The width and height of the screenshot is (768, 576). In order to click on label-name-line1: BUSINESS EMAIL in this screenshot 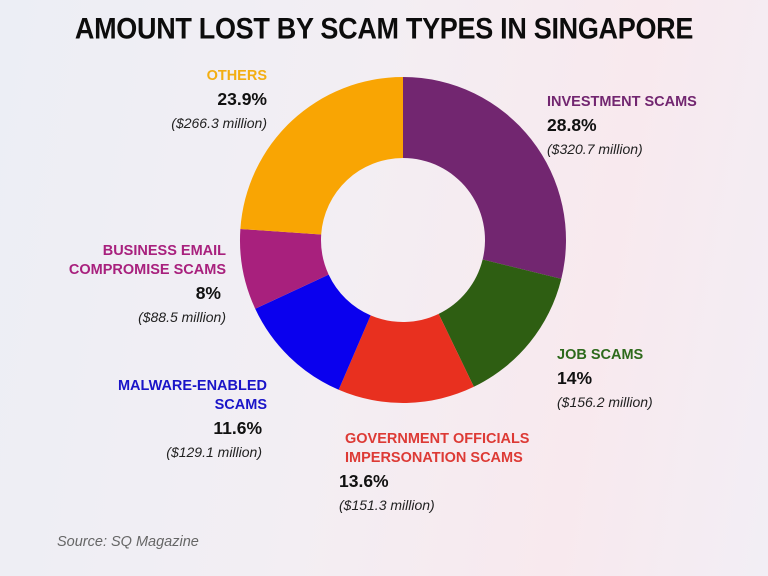, I will do `click(164, 251)`.